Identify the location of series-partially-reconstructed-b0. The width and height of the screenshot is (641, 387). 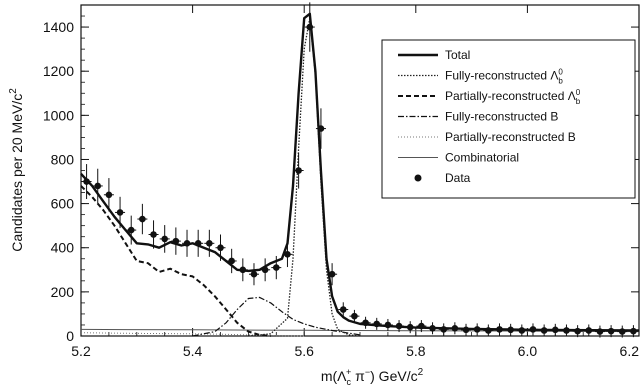
(175, 261).